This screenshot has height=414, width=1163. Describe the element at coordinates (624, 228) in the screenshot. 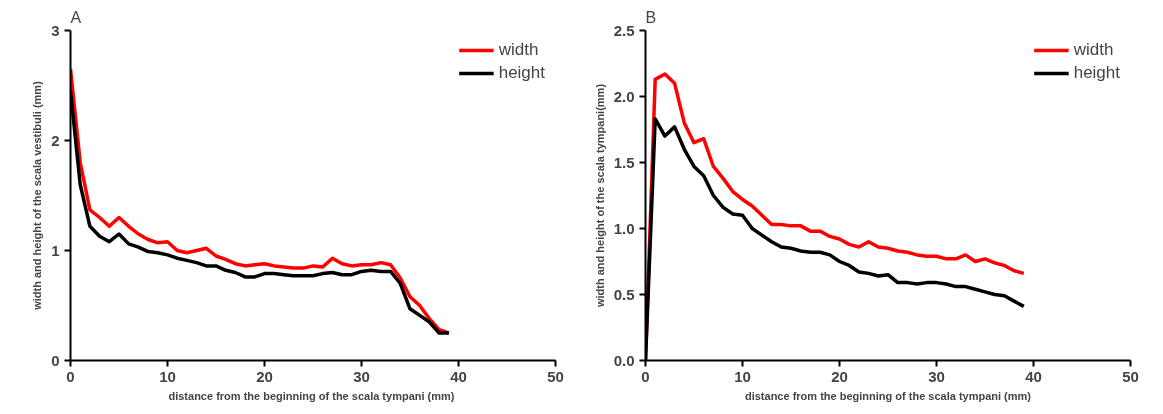

I see `y-tick-label: 1.0` at that location.